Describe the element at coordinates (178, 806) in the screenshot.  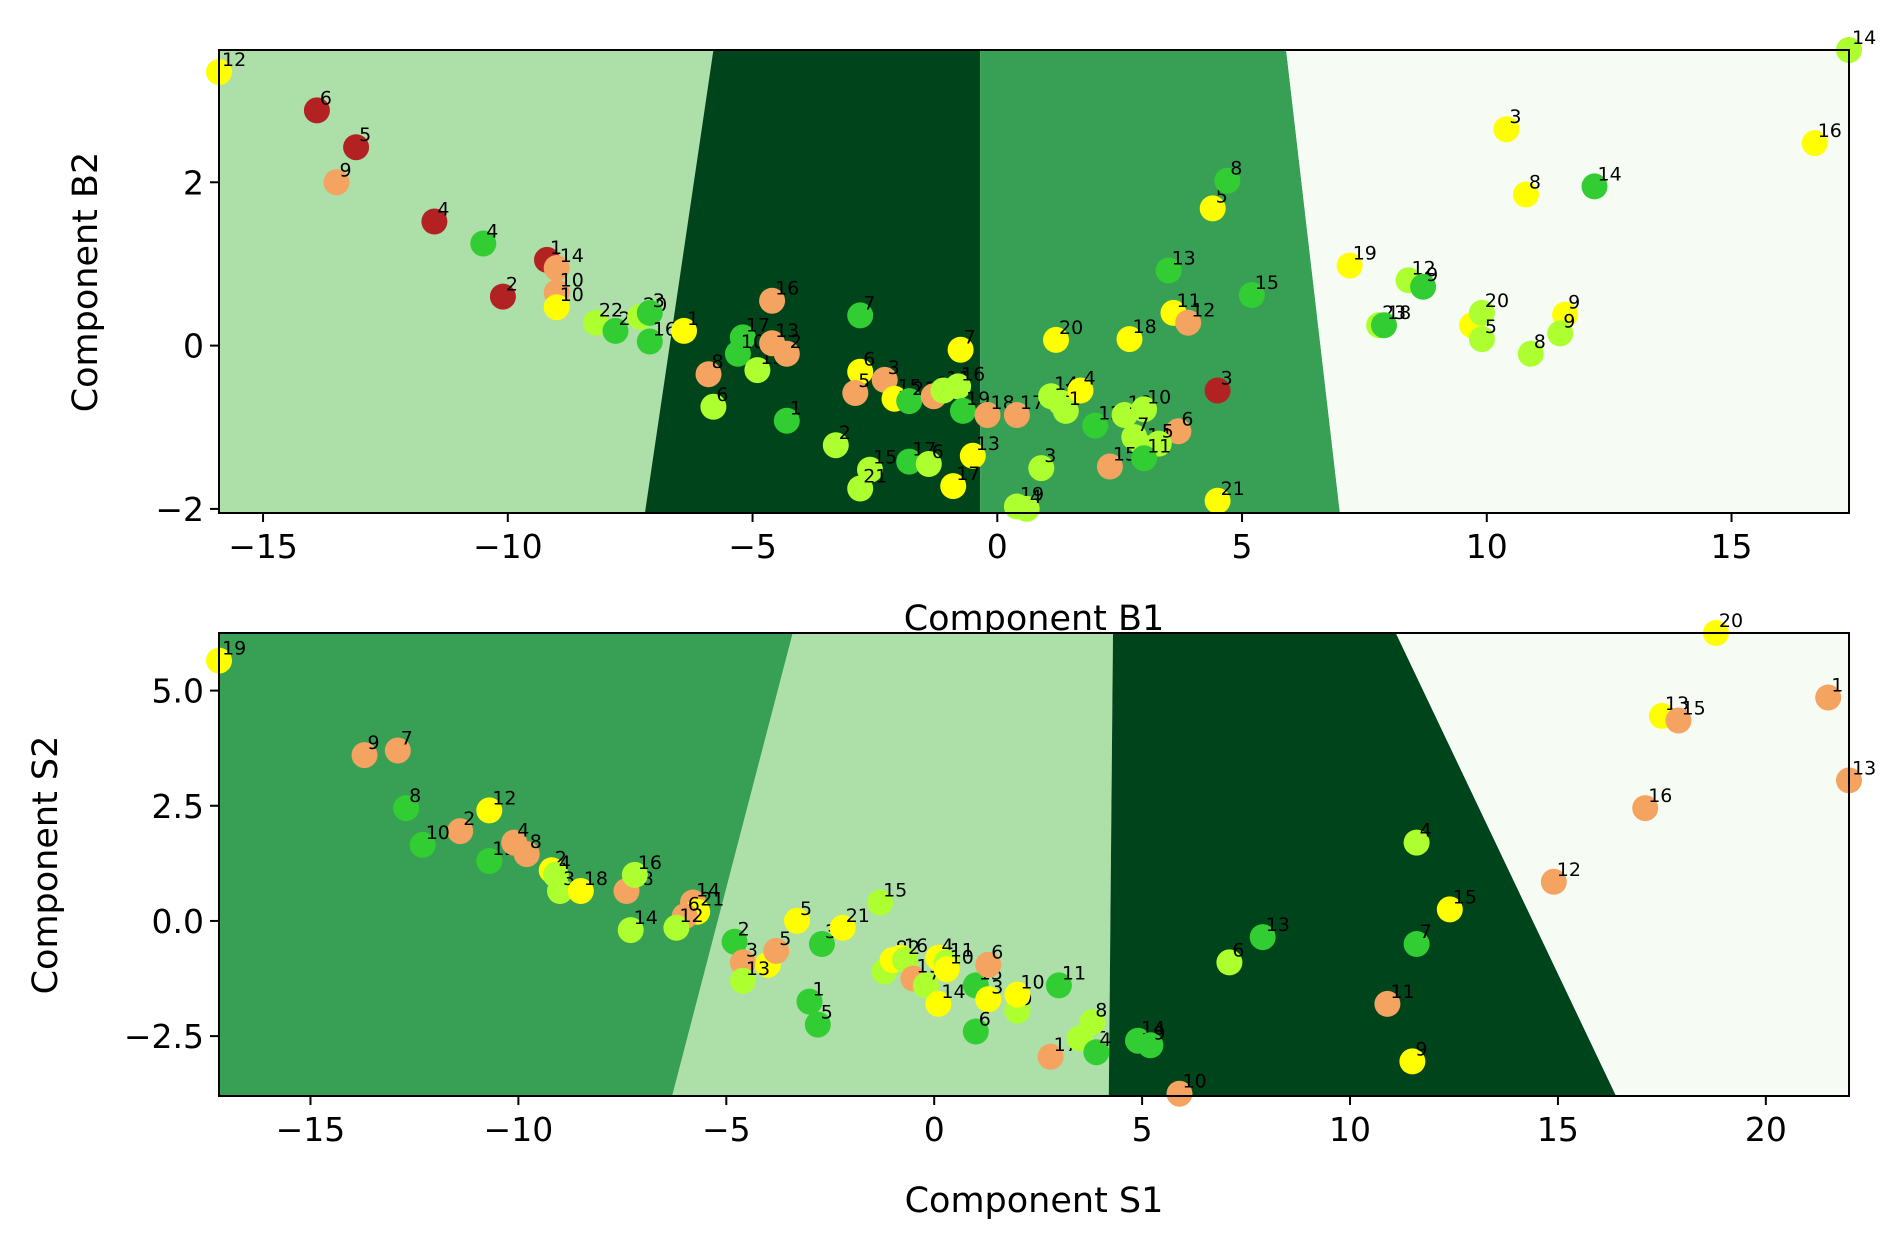
I see `bottom-y-tick-label-2: 2.5` at that location.